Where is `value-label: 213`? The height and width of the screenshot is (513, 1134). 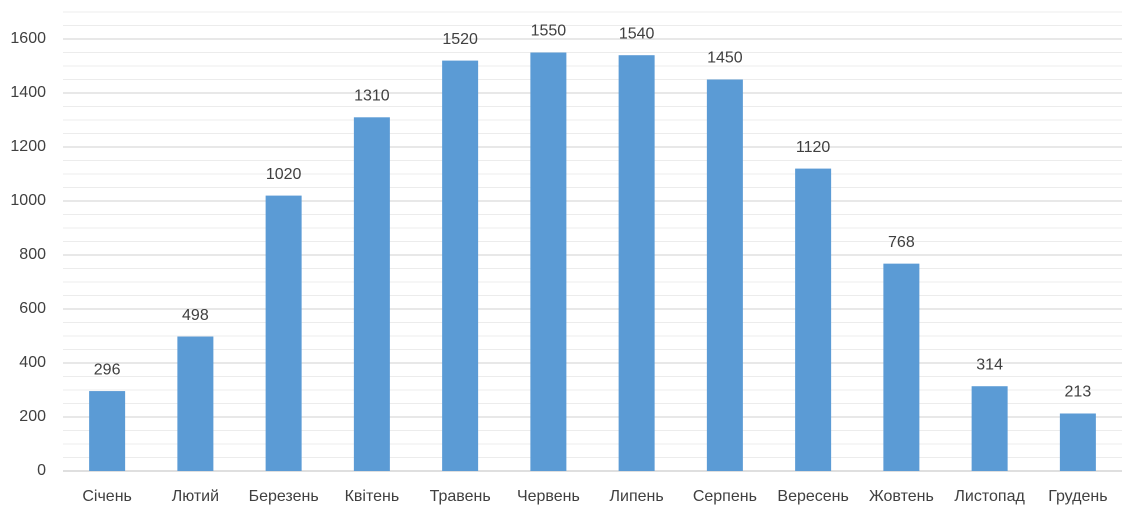 value-label: 213 is located at coordinates (1078, 392).